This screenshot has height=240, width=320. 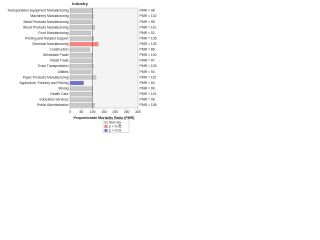 What do you see at coordinates (64, 88) in the screenshot?
I see `y-tick-label: Mining` at bounding box center [64, 88].